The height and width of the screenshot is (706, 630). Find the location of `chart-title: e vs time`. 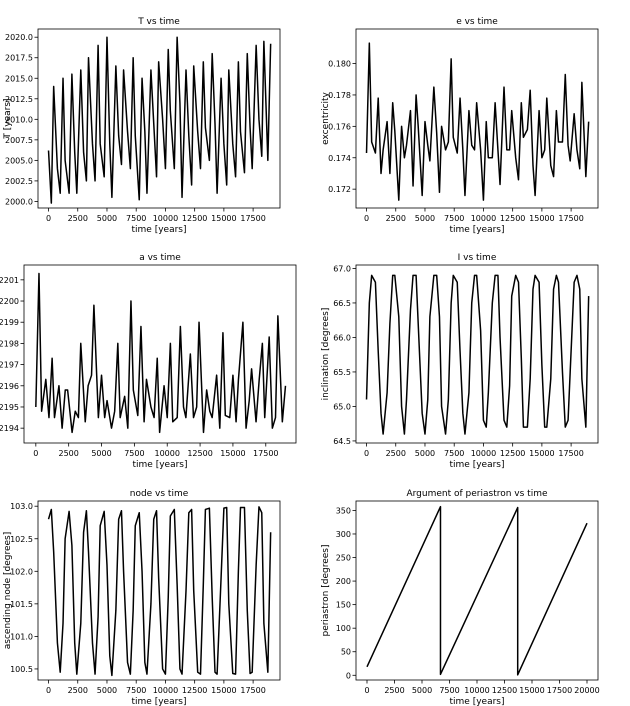

chart-title: e vs time is located at coordinates (477, 22).